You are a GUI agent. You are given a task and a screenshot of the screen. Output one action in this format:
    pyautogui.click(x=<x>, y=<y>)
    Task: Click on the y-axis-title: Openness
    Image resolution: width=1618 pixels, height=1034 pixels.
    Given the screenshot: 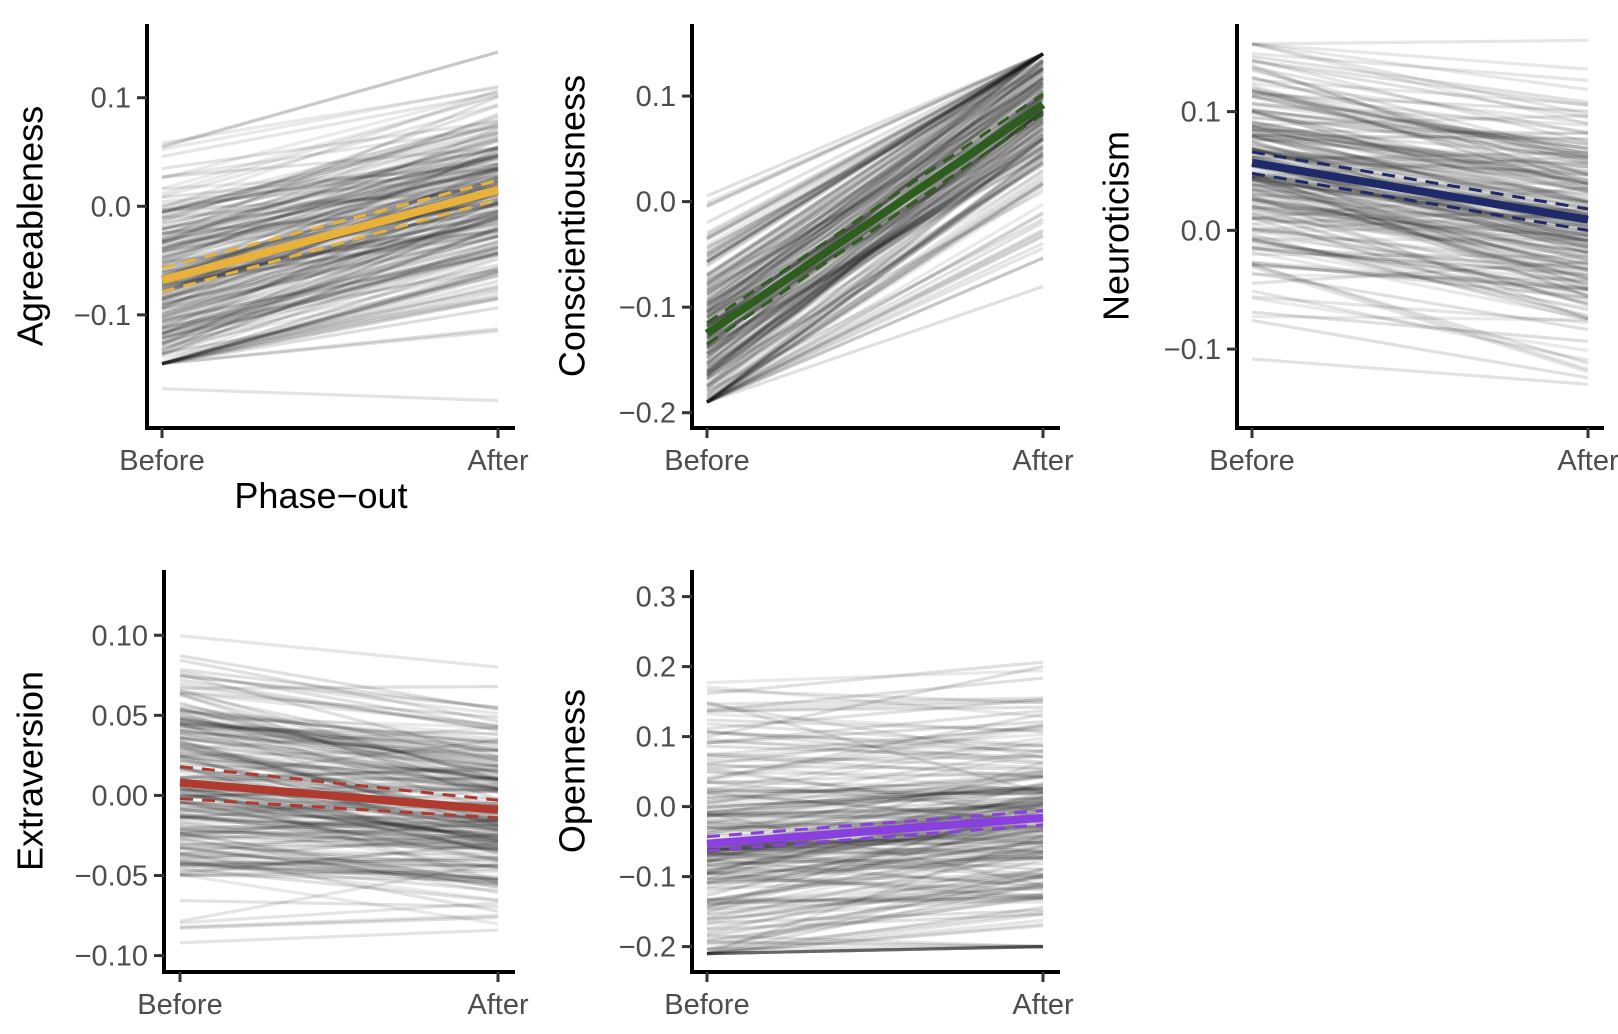 What is the action you would take?
    pyautogui.click(x=572, y=771)
    